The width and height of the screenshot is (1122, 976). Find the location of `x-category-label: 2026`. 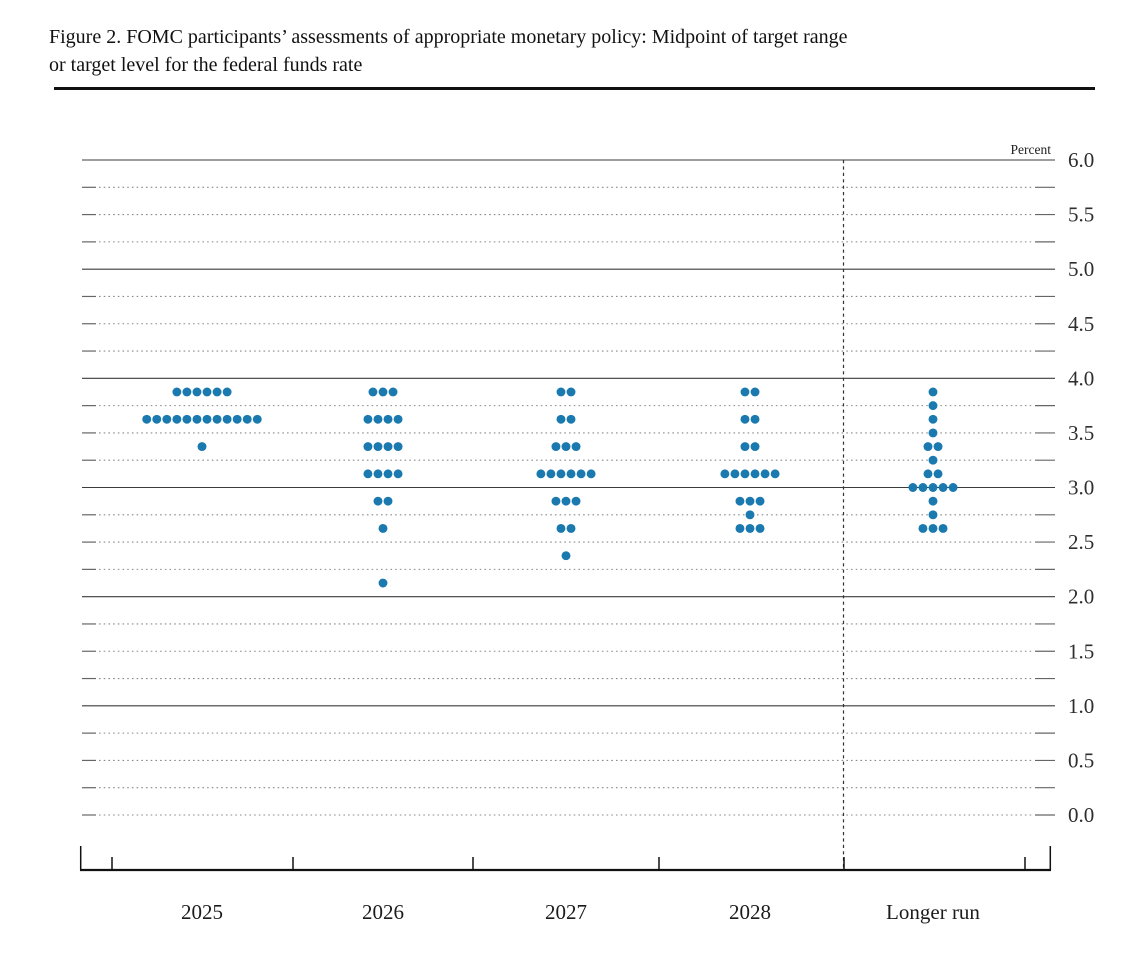

x-category-label: 2026 is located at coordinates (383, 912).